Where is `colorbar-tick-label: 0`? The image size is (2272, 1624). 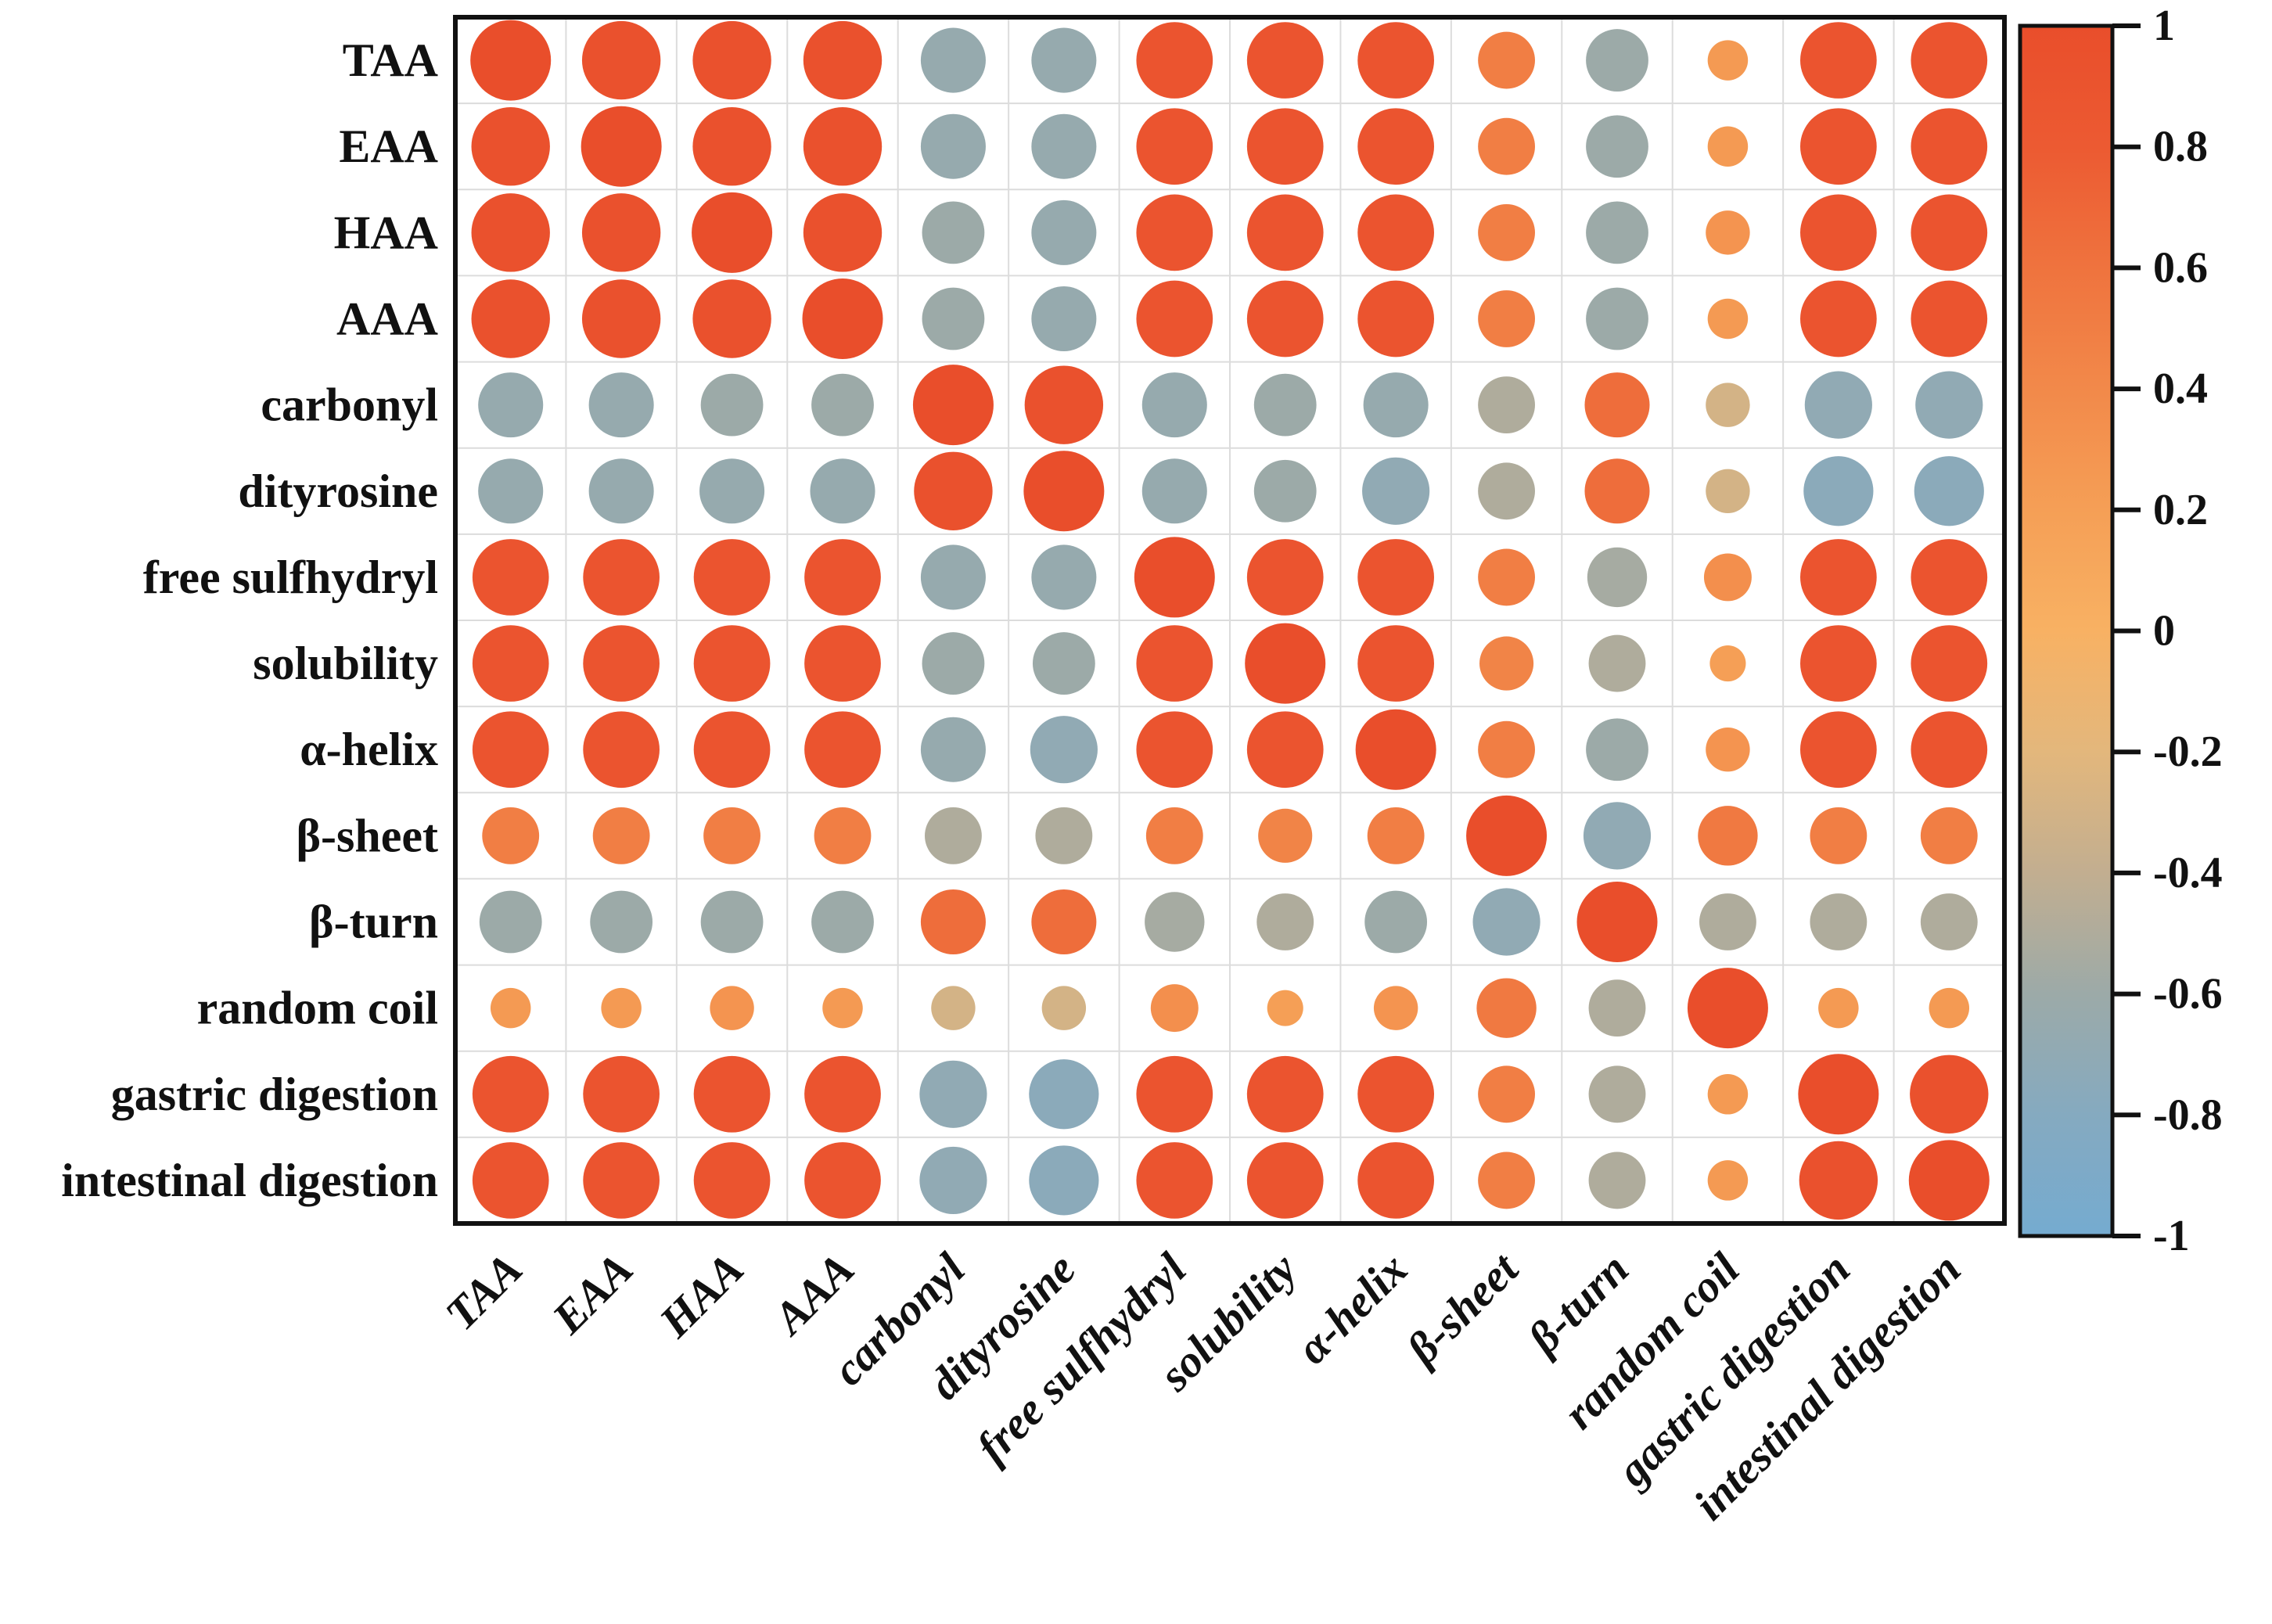 colorbar-tick-label: 0 is located at coordinates (2164, 631).